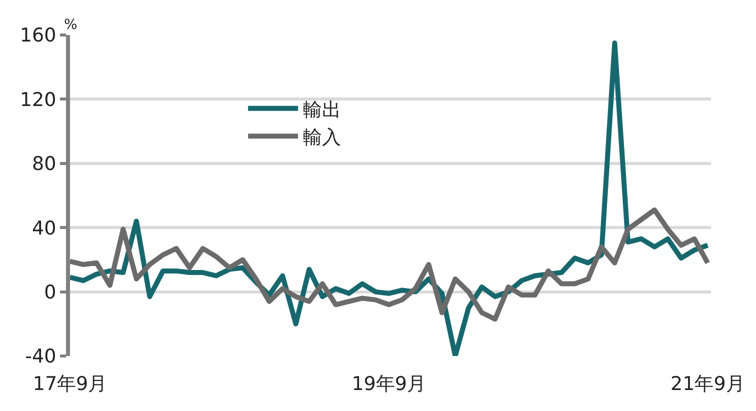 The width and height of the screenshot is (756, 411). I want to click on x-tick-label: 19年9月, so click(389, 384).